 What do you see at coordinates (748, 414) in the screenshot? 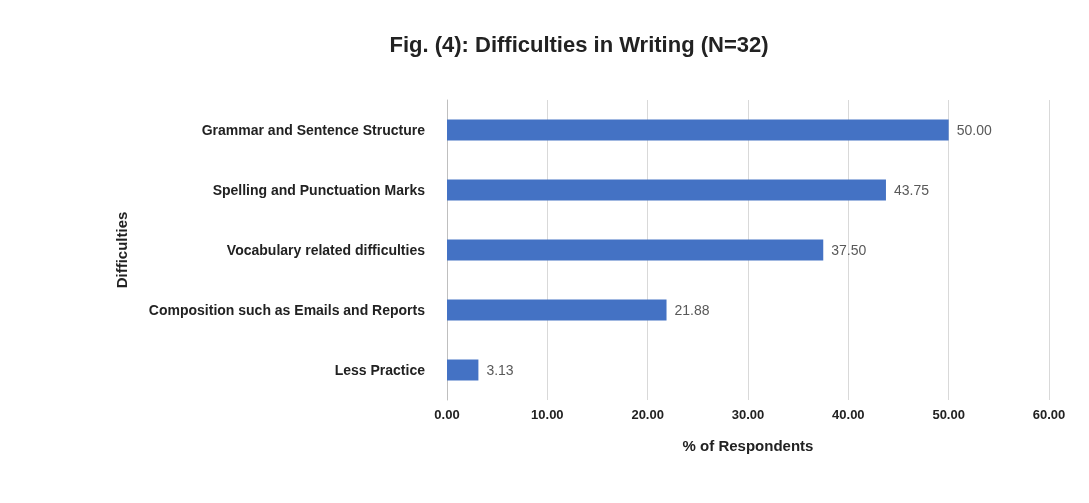
I see `x-tick-label: 30.00` at bounding box center [748, 414].